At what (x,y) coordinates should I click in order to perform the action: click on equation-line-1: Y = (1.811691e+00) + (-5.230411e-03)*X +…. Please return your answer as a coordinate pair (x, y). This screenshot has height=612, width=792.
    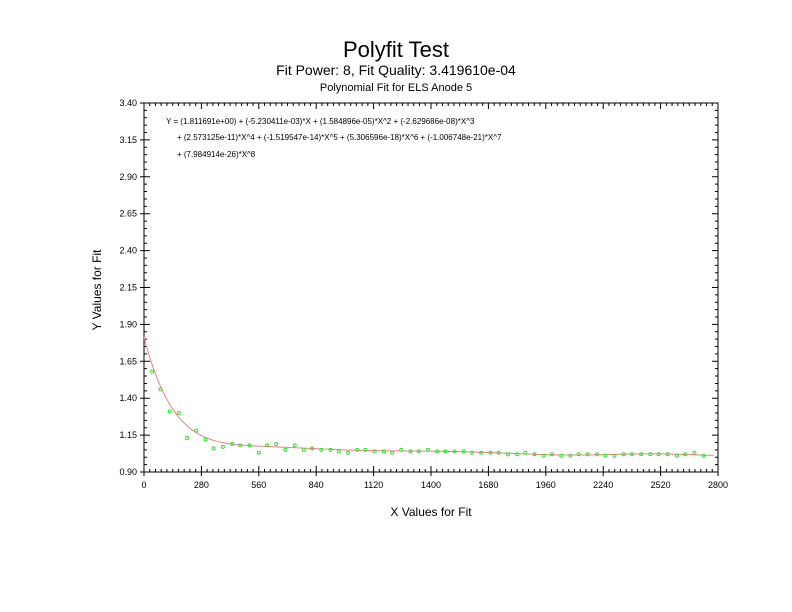
    Looking at the image, I should click on (320, 121).